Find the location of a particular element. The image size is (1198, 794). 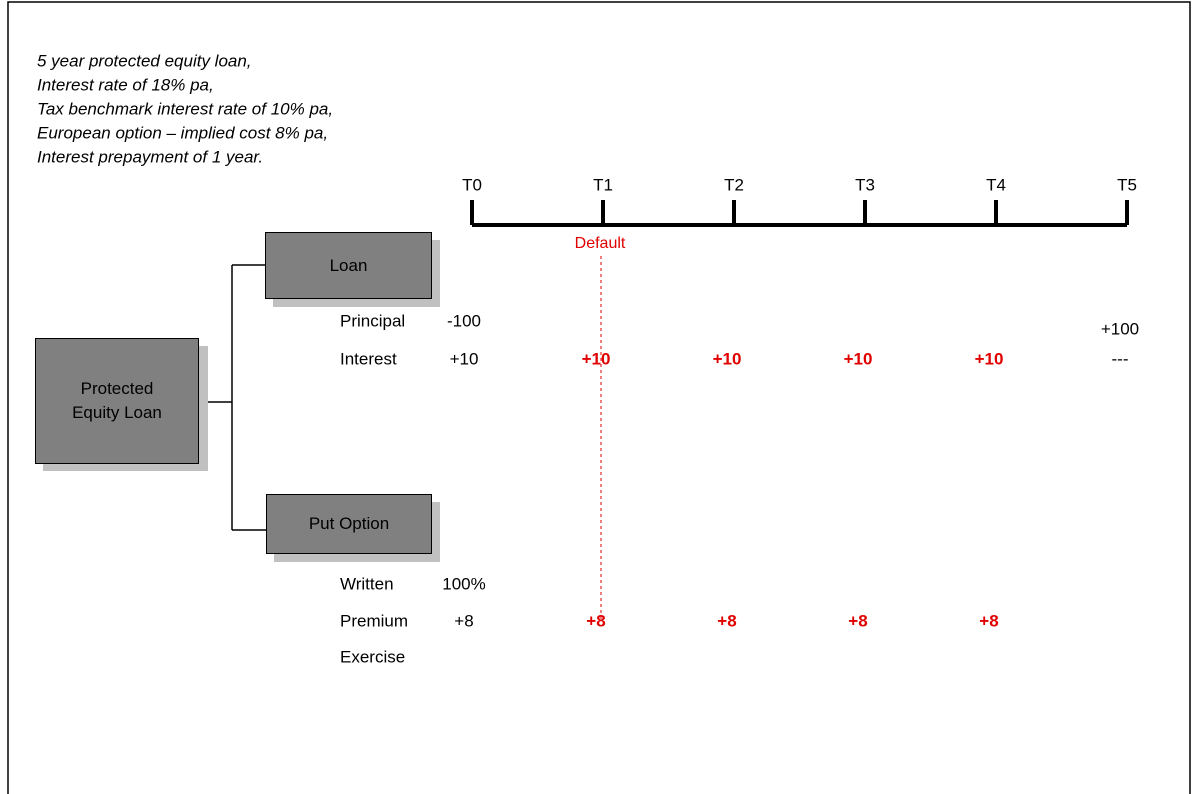

cell-value: -100 is located at coordinates (464, 320).